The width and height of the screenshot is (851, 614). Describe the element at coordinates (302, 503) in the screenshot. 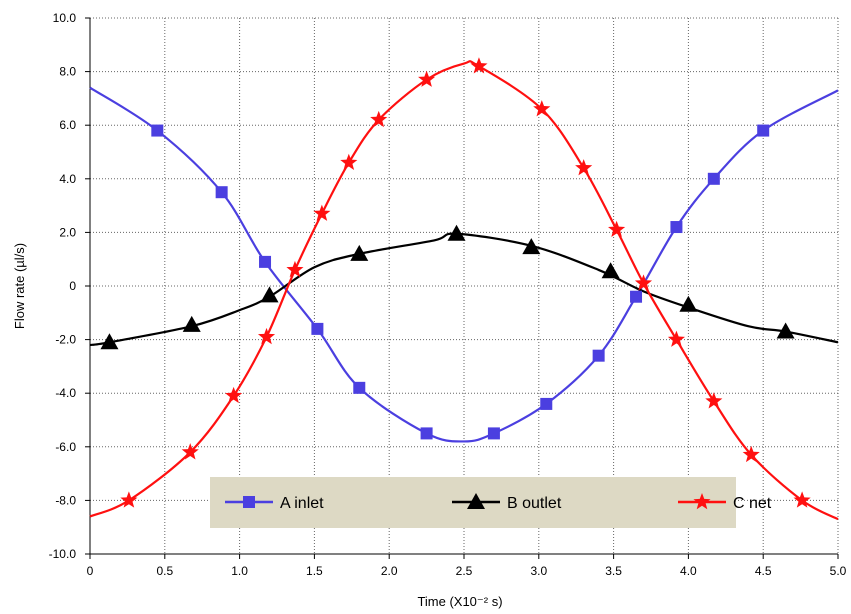

I see `legend-label-square: A inlet` at that location.